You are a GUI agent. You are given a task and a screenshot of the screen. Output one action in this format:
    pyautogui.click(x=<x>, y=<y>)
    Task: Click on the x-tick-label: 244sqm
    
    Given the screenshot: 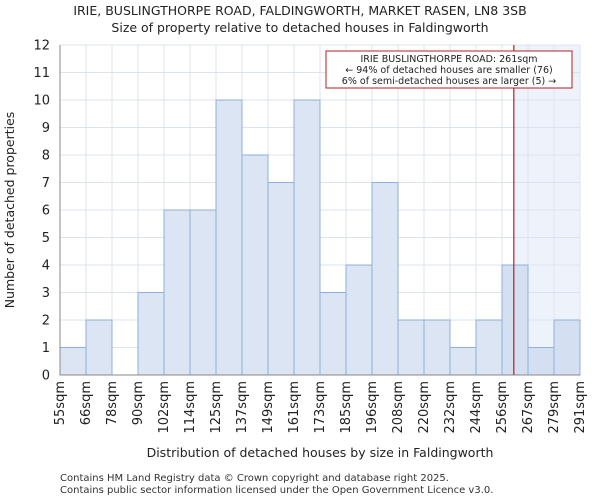 What is the action you would take?
    pyautogui.click(x=476, y=407)
    